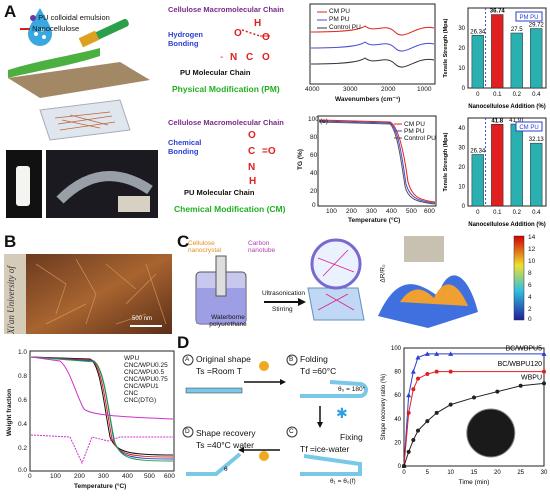 This screenshot has height=503, width=550. I want to click on legend-emulsion-label: PU colloidal emulsion, so click(74, 17).